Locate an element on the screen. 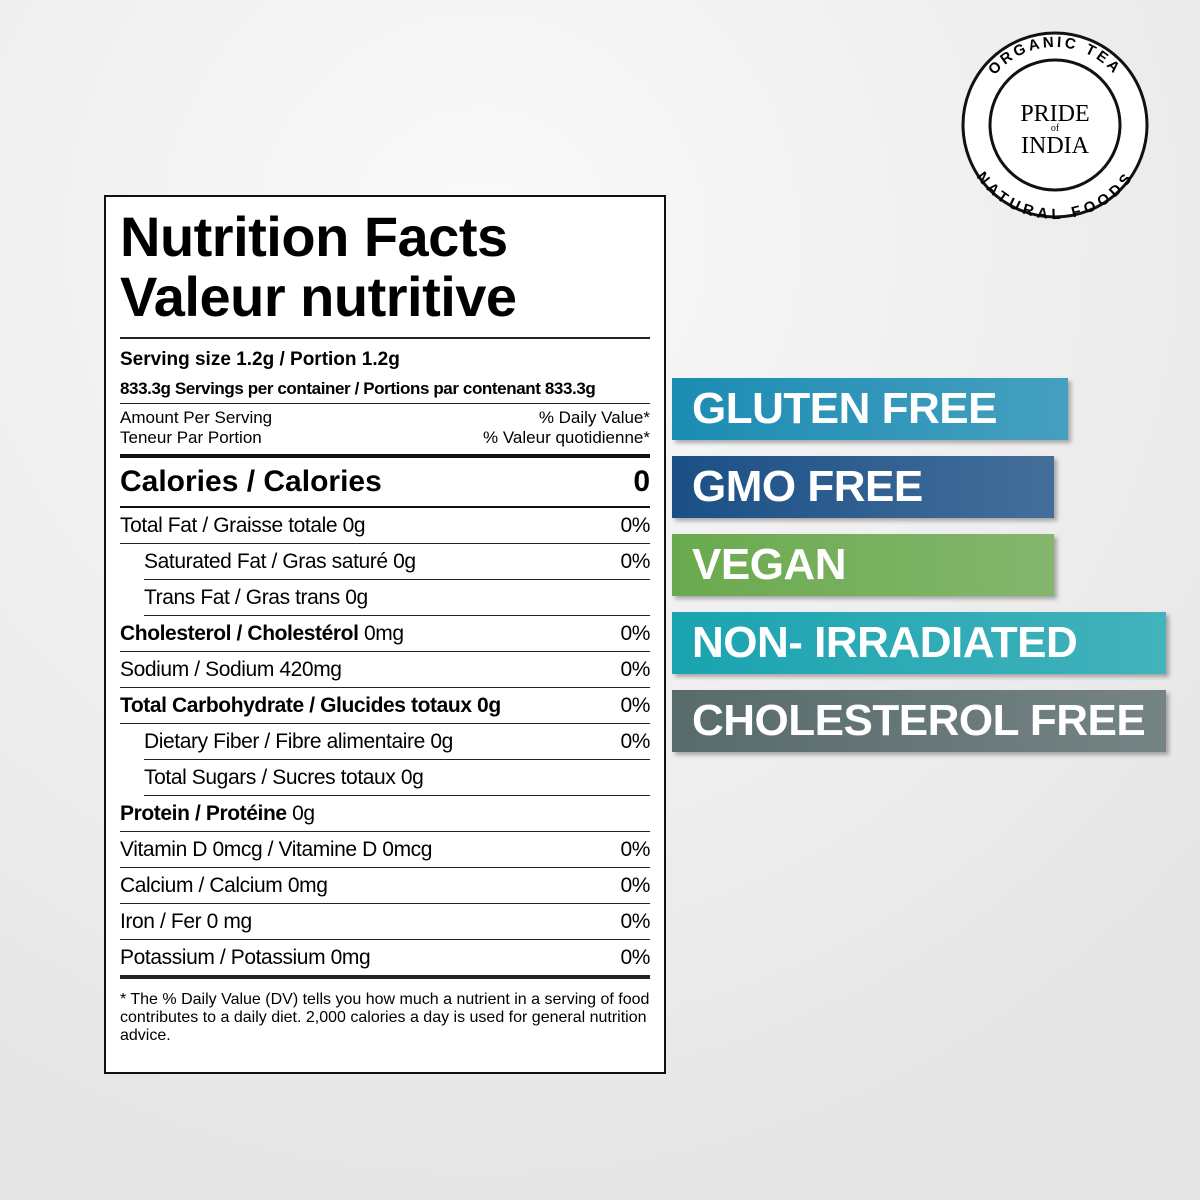 The height and width of the screenshot is (1200, 1200). nutrient-row: Dietary Fiber / Fibre alimentaire 0g 0% is located at coordinates (397, 742).